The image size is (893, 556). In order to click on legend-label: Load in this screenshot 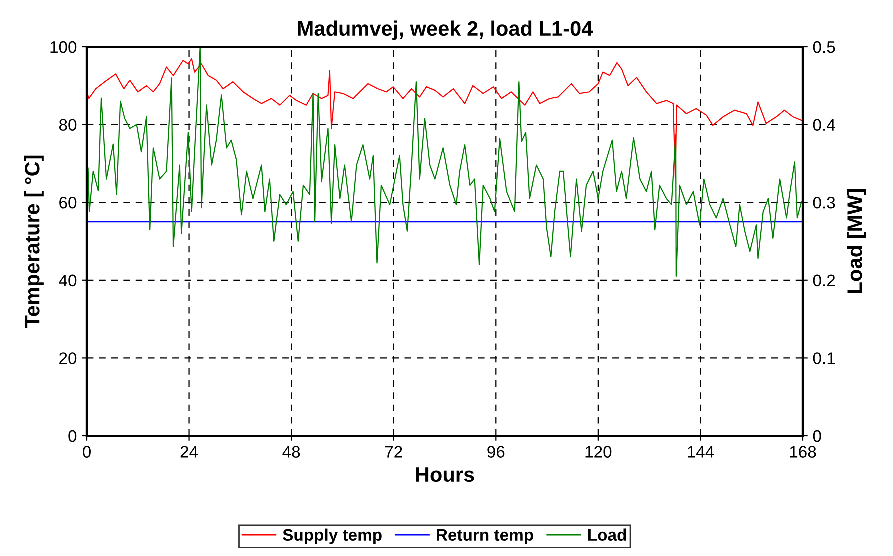, I will do `click(607, 535)`.